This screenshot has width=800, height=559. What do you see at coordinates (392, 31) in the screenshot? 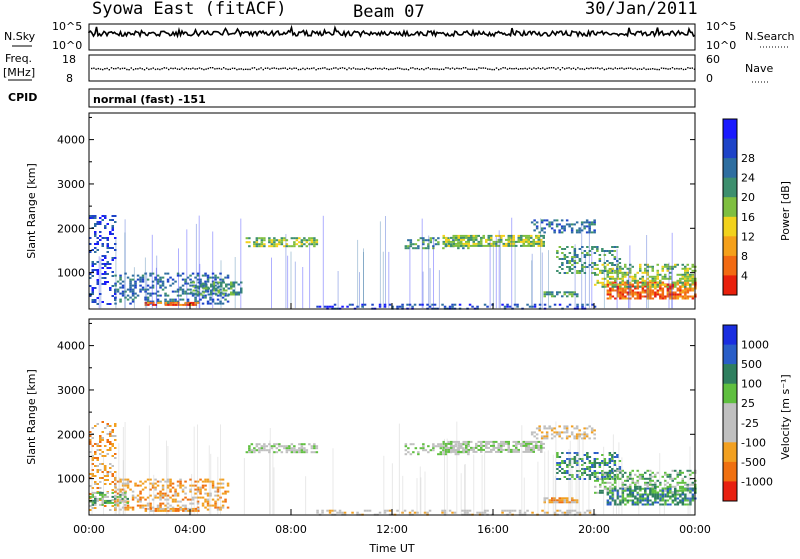
I see `nsky-trace` at bounding box center [392, 31].